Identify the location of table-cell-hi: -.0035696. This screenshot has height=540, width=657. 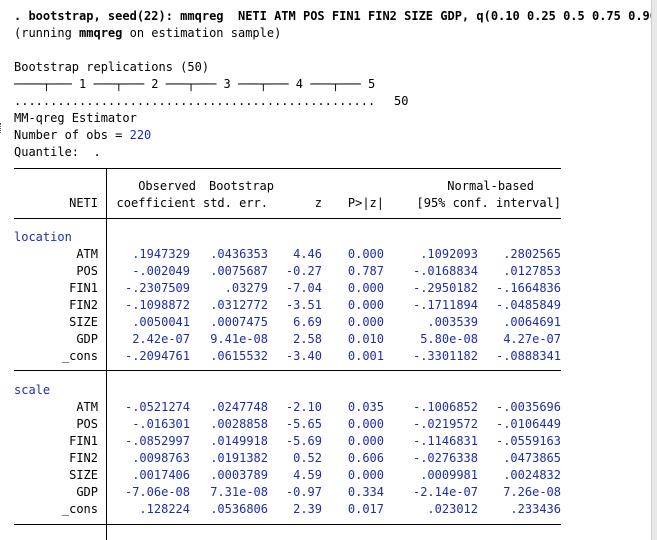
(528, 407).